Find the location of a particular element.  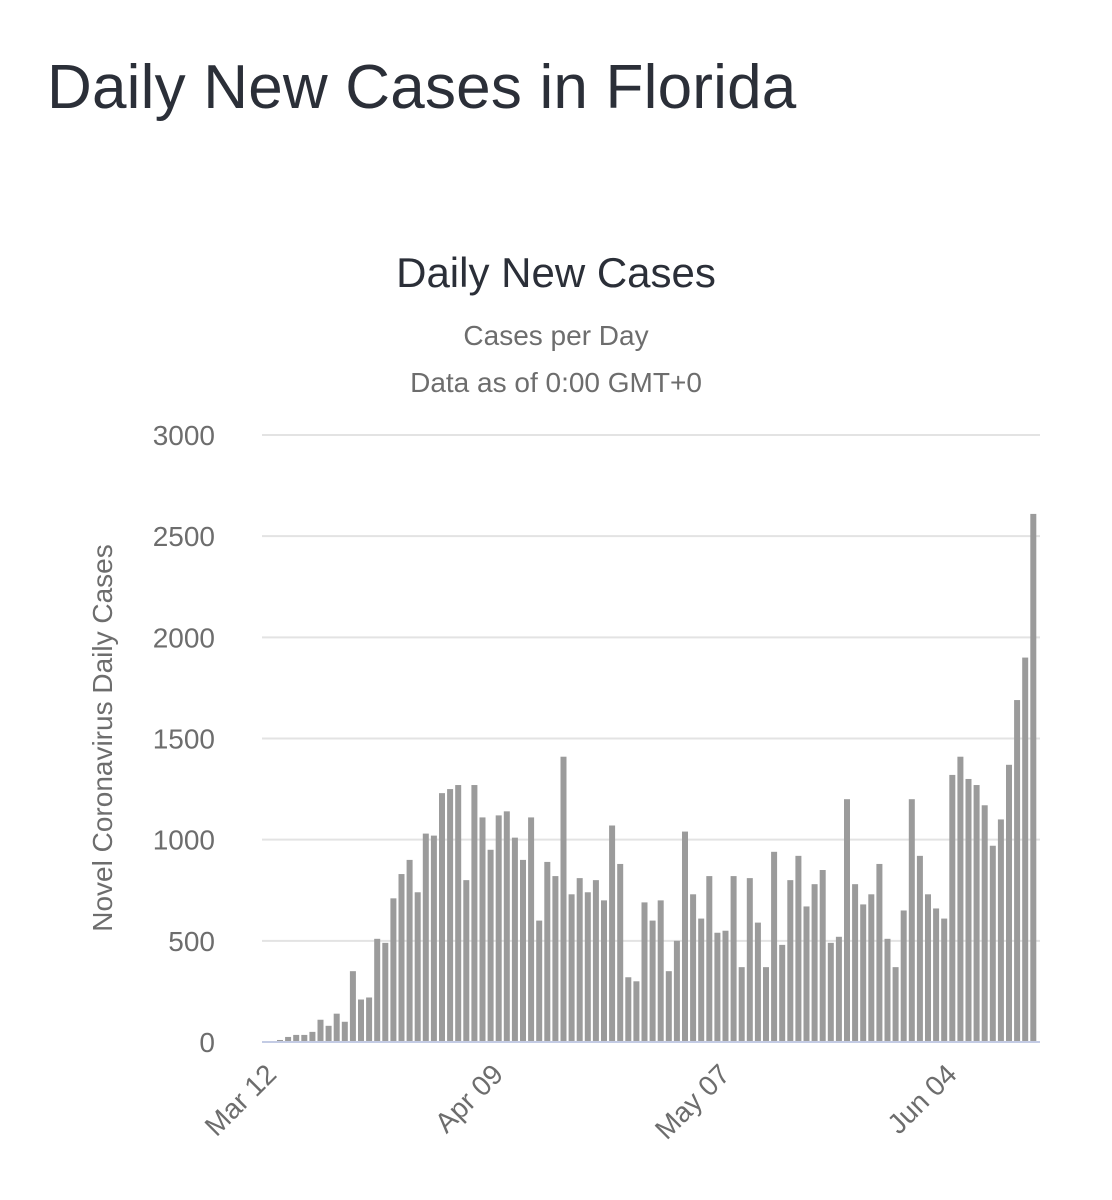

x-tick-label: Jun 04 is located at coordinates (921, 1098).